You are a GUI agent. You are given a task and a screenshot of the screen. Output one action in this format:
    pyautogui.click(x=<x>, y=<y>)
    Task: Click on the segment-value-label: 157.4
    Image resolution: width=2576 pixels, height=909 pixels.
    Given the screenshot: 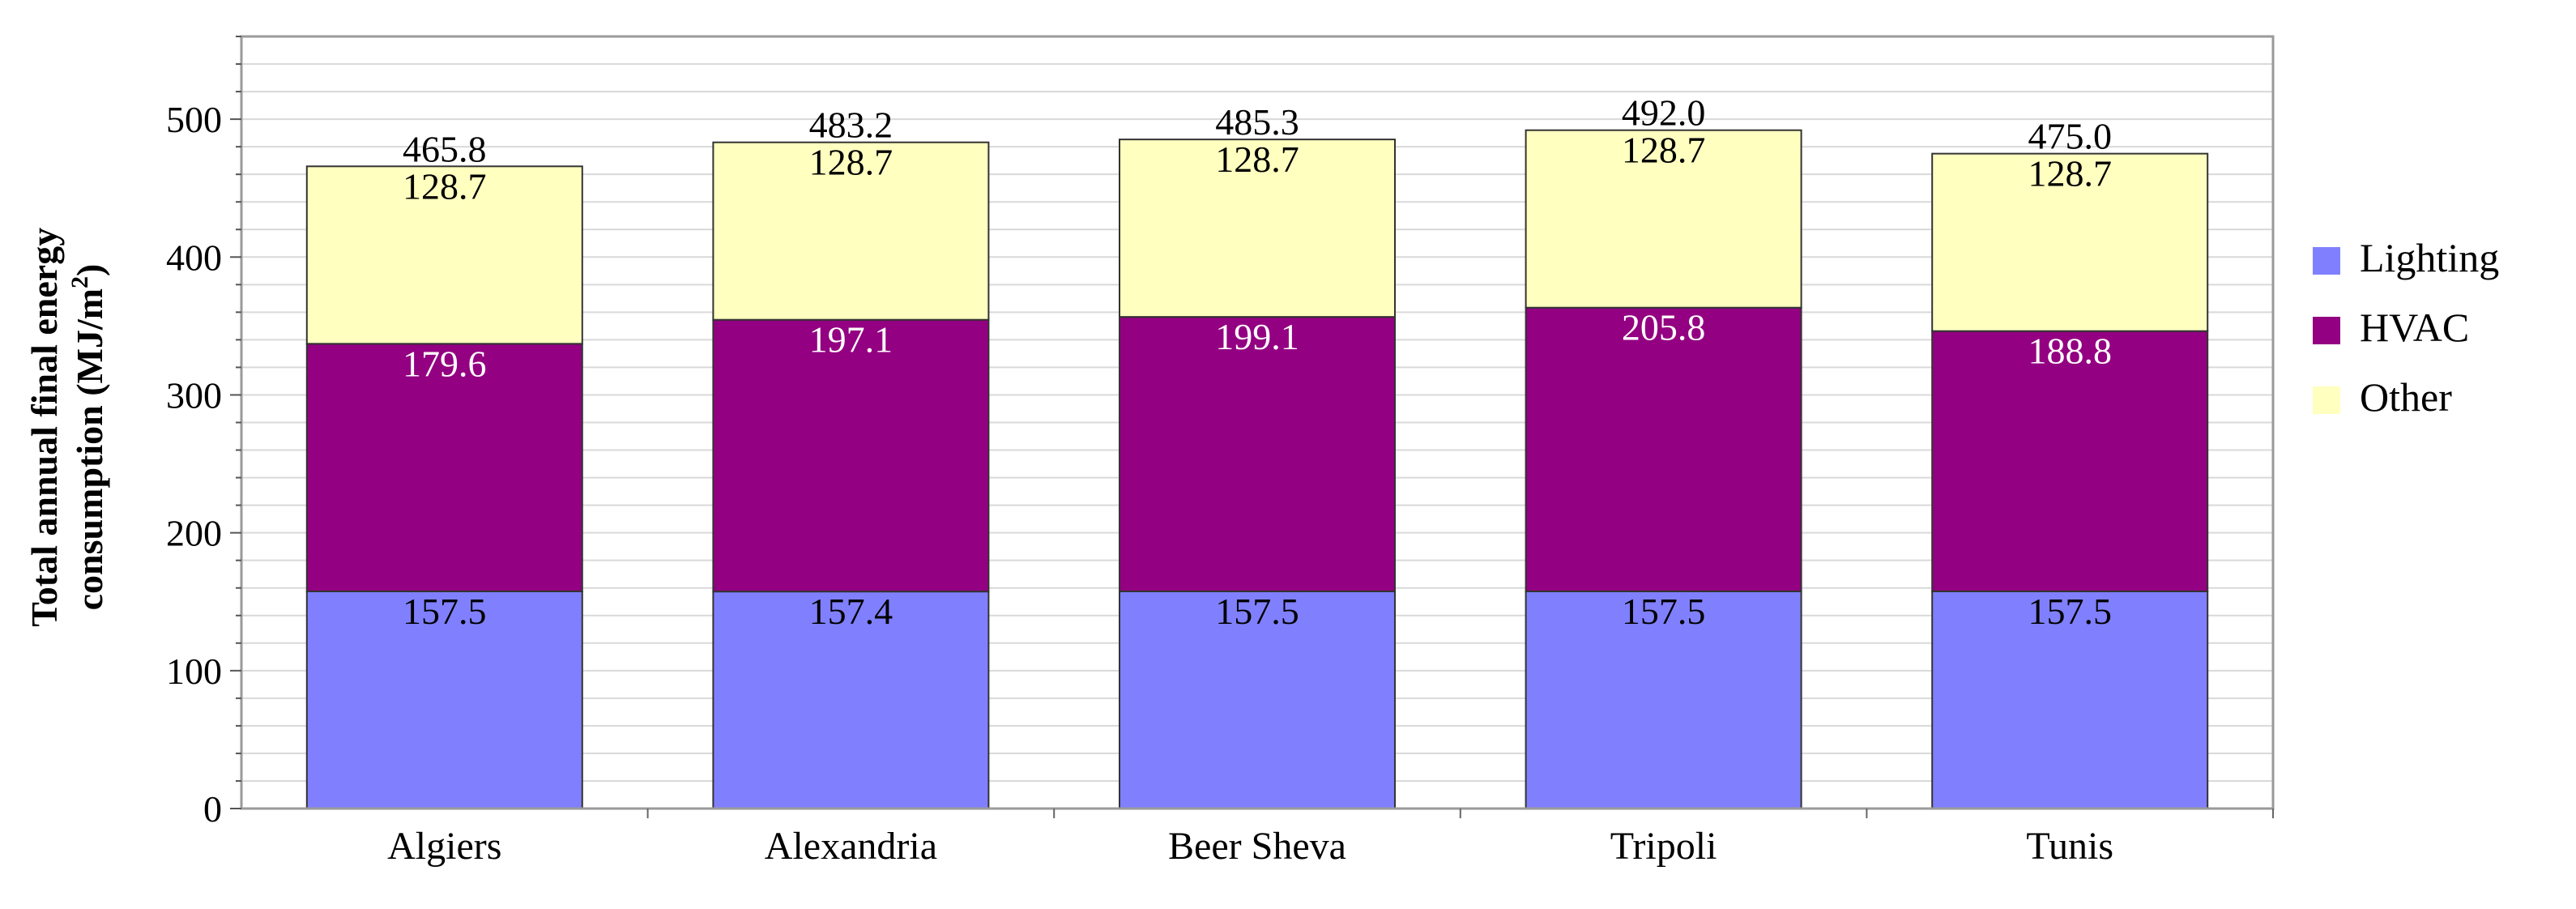 What is the action you would take?
    pyautogui.click(x=851, y=611)
    